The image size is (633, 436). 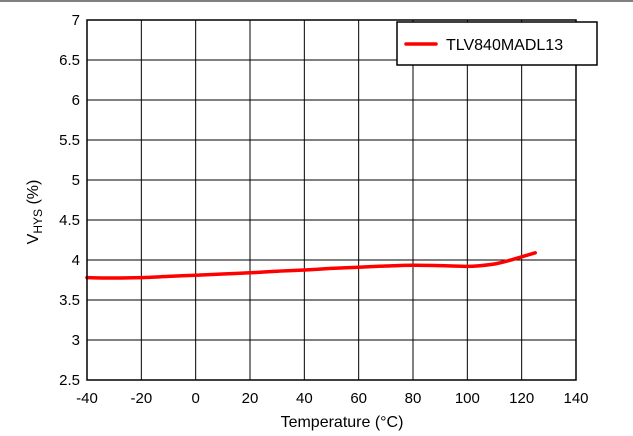 I want to click on x-tick-label: 140, so click(x=575, y=398).